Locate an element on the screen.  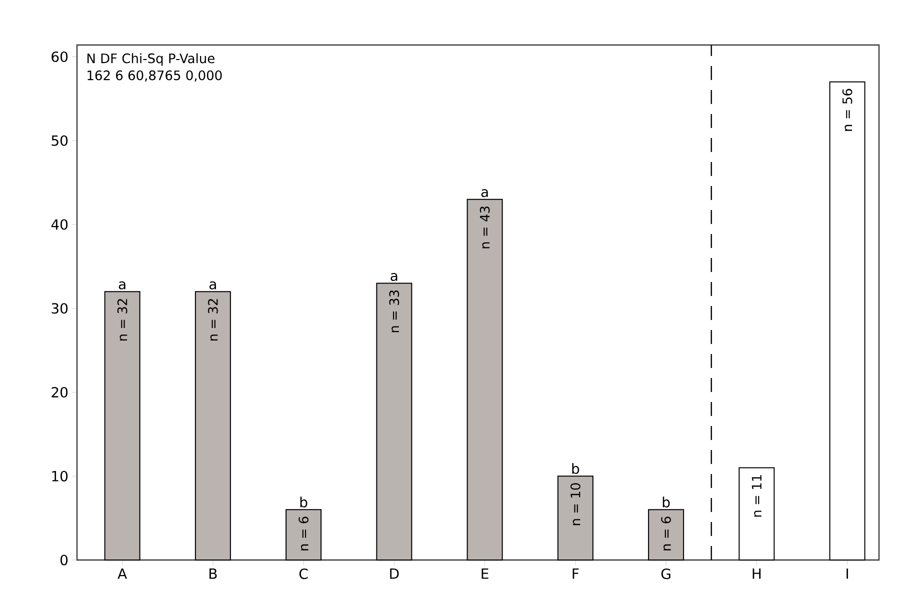
annotation: n = 33 is located at coordinates (394, 311).